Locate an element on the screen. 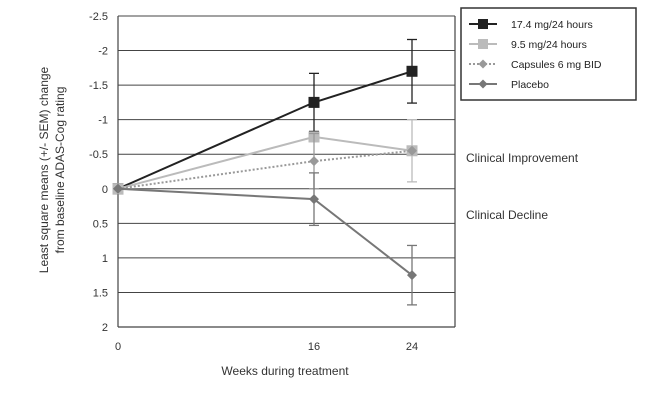 Image resolution: width=661 pixels, height=413 pixels. x-axis-title: Weeks during treatment is located at coordinates (285, 371).